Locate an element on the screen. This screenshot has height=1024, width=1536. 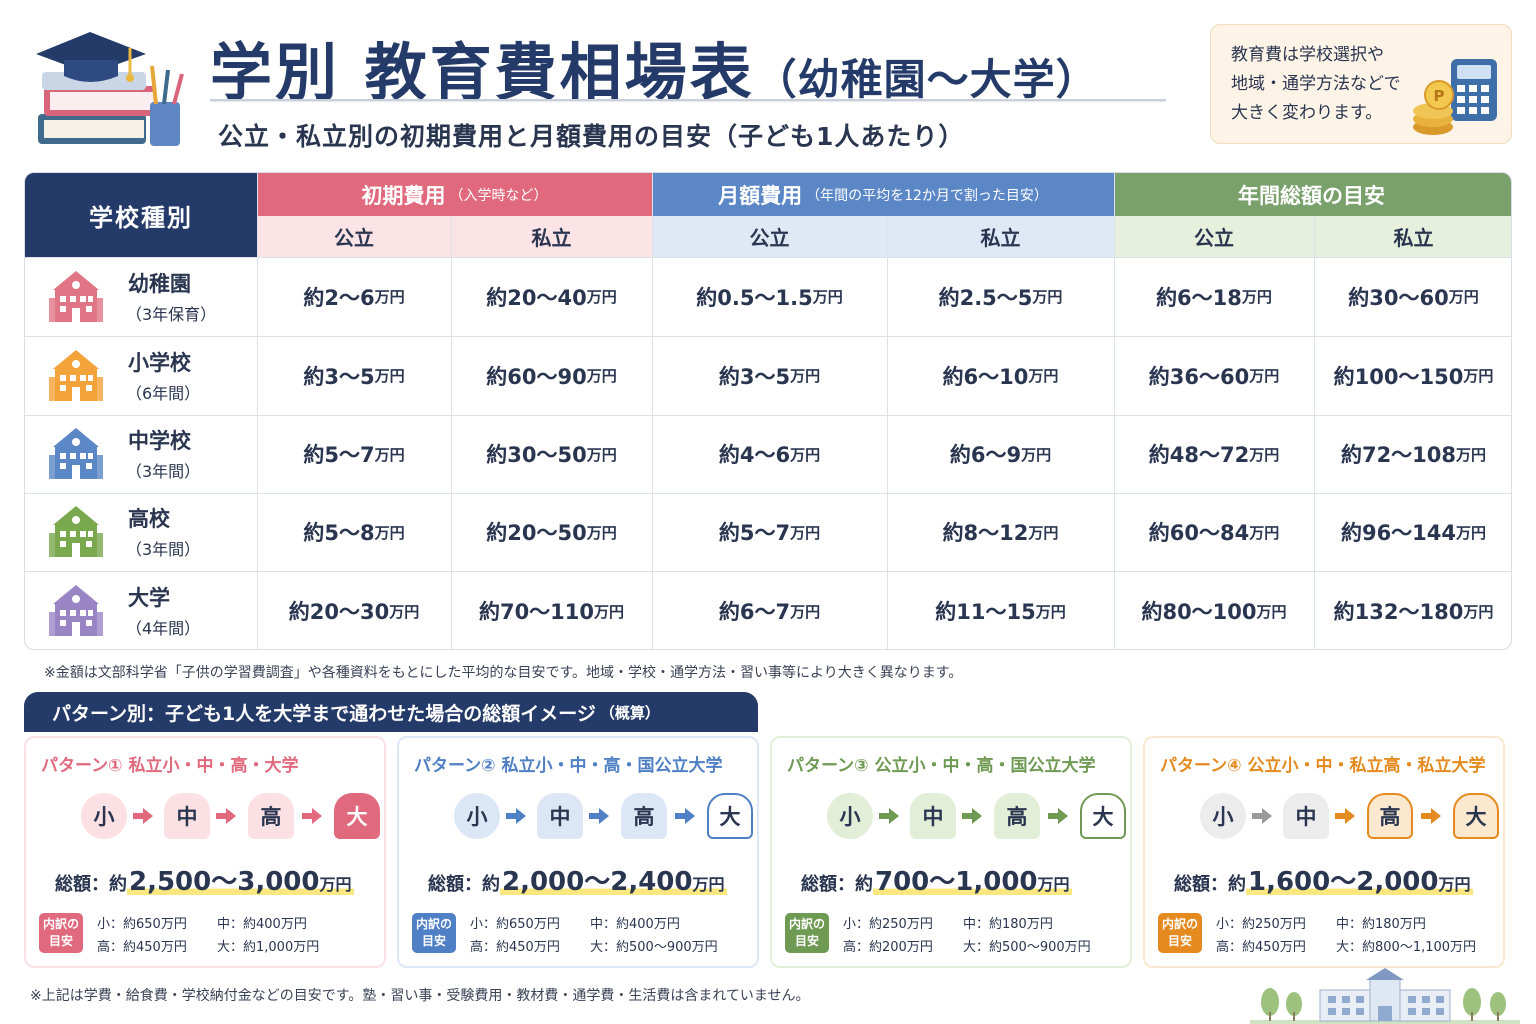
school-cell: 幼稚園 （3年保育） is located at coordinates (141, 296).